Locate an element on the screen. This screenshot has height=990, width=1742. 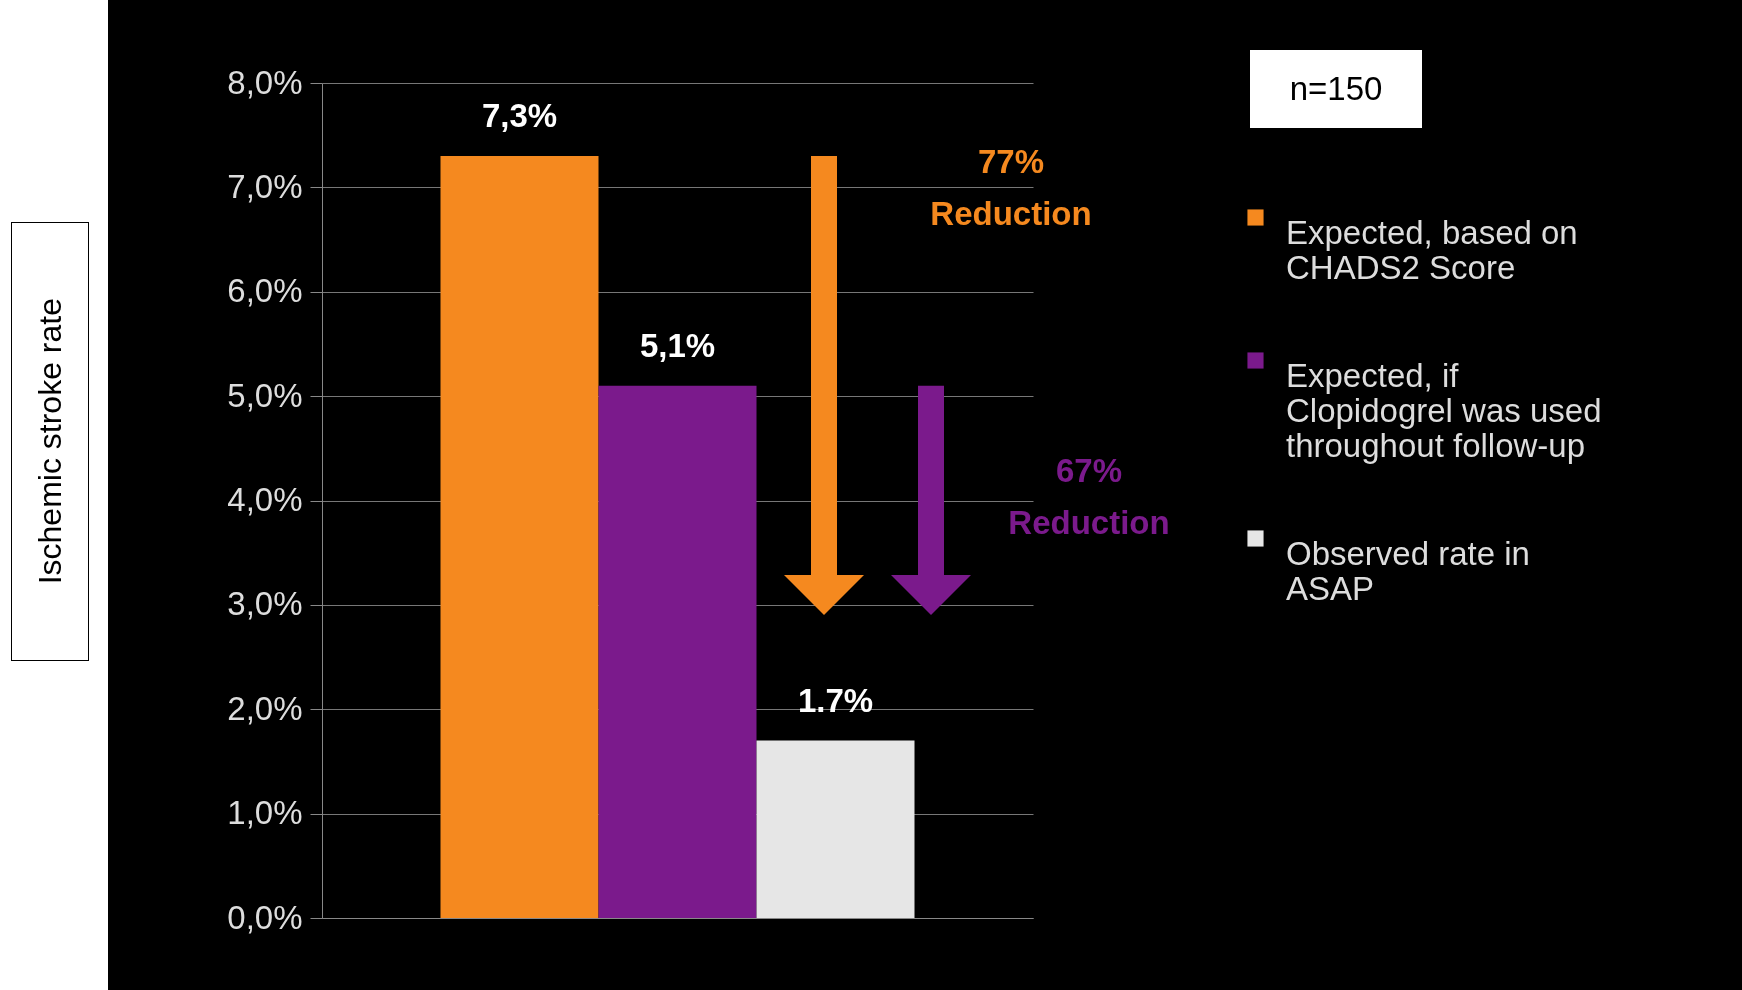
y-tick-label: 7,0% is located at coordinates (265, 186).